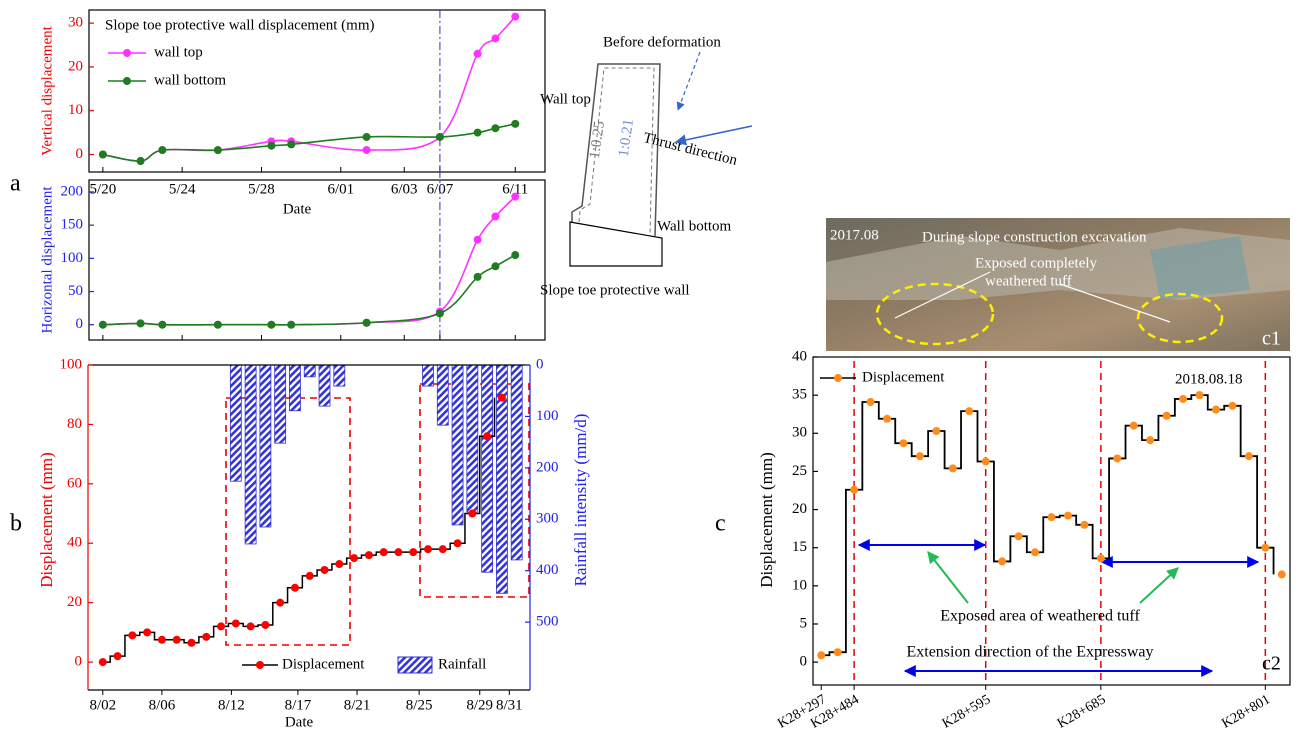 Image resolution: width=1310 pixels, height=733 pixels. Describe the element at coordinates (948, 577) in the screenshot. I see `pointer-arrow` at that location.